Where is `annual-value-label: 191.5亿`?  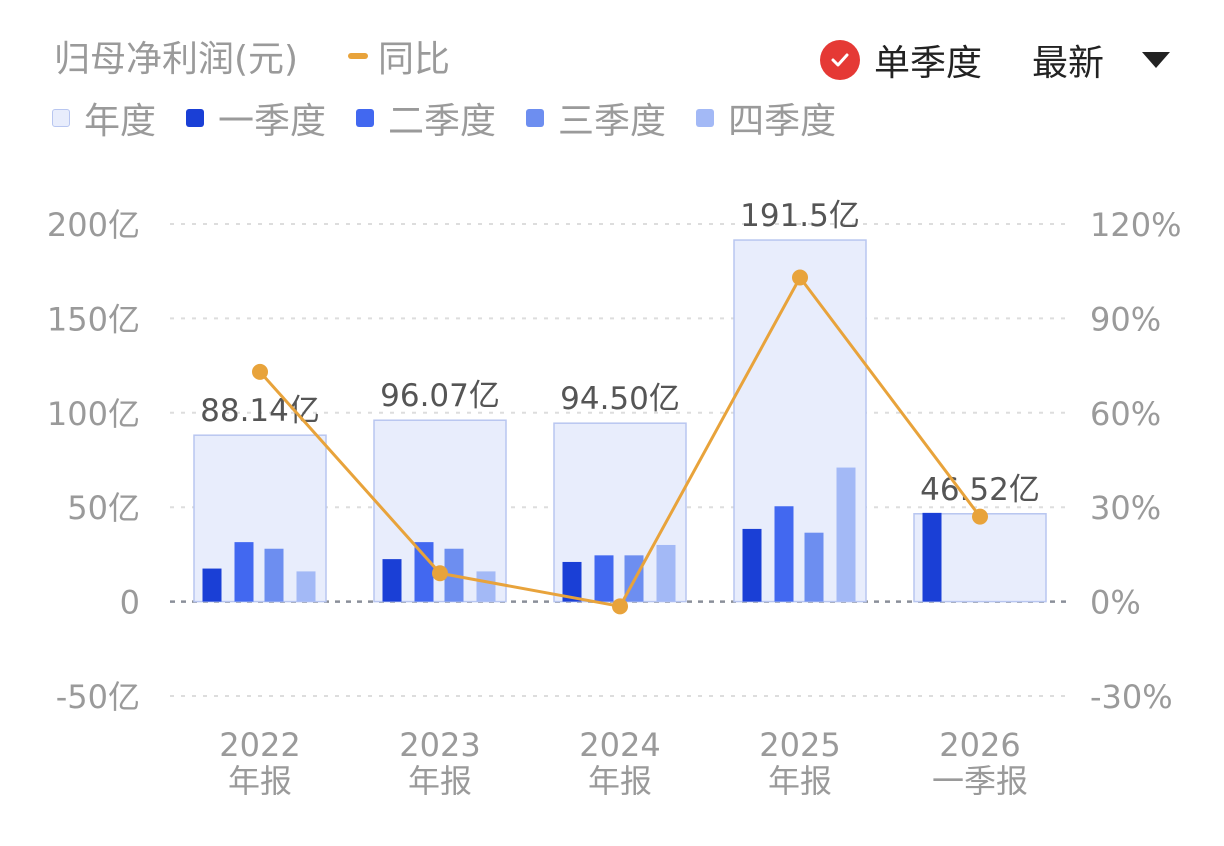
annual-value-label: 191.5亿 is located at coordinates (800, 216).